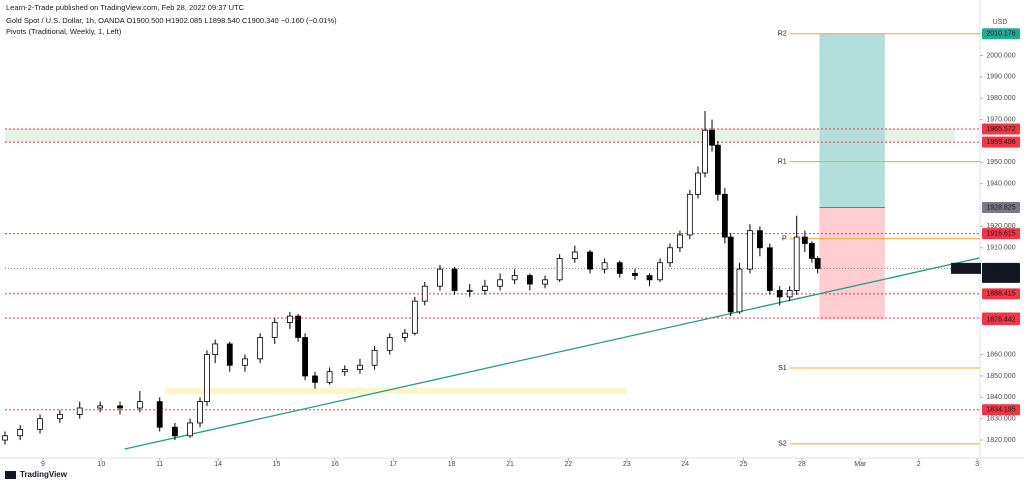 This screenshot has width=1024, height=485. What do you see at coordinates (784, 239) in the screenshot?
I see `pivot-label: P` at bounding box center [784, 239].